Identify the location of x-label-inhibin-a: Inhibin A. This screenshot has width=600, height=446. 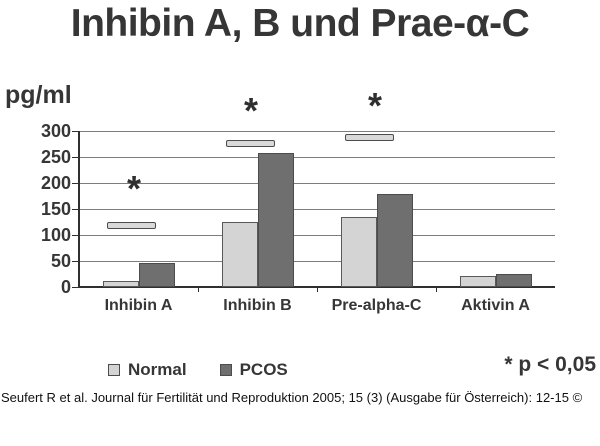
(138, 305).